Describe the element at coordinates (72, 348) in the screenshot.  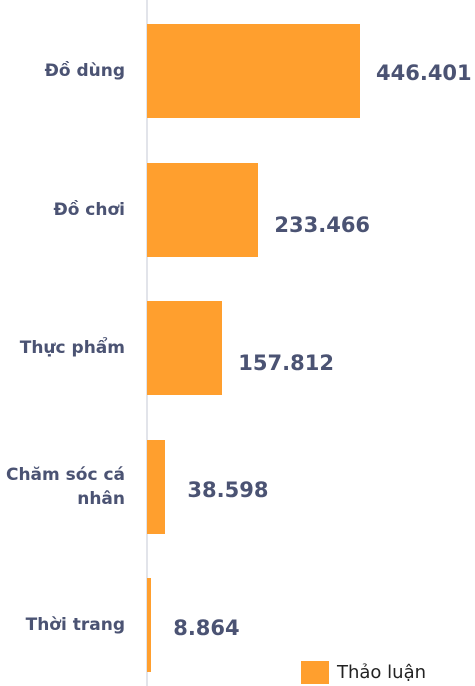
I see `category-label: Thực phẩm` at that location.